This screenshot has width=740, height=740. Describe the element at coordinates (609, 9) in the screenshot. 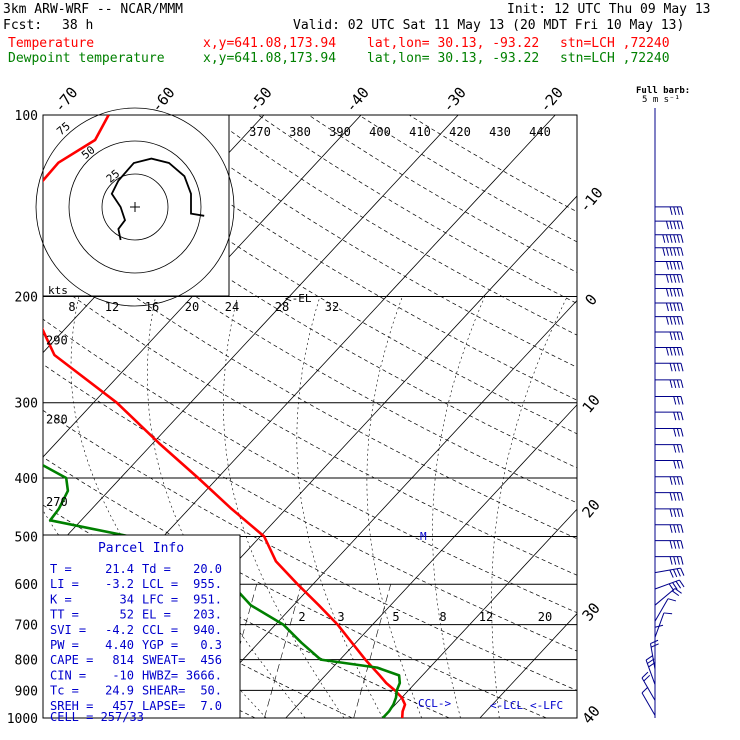

I see `init-time: Init: 12 UTC Thu 09 May 13` at that location.